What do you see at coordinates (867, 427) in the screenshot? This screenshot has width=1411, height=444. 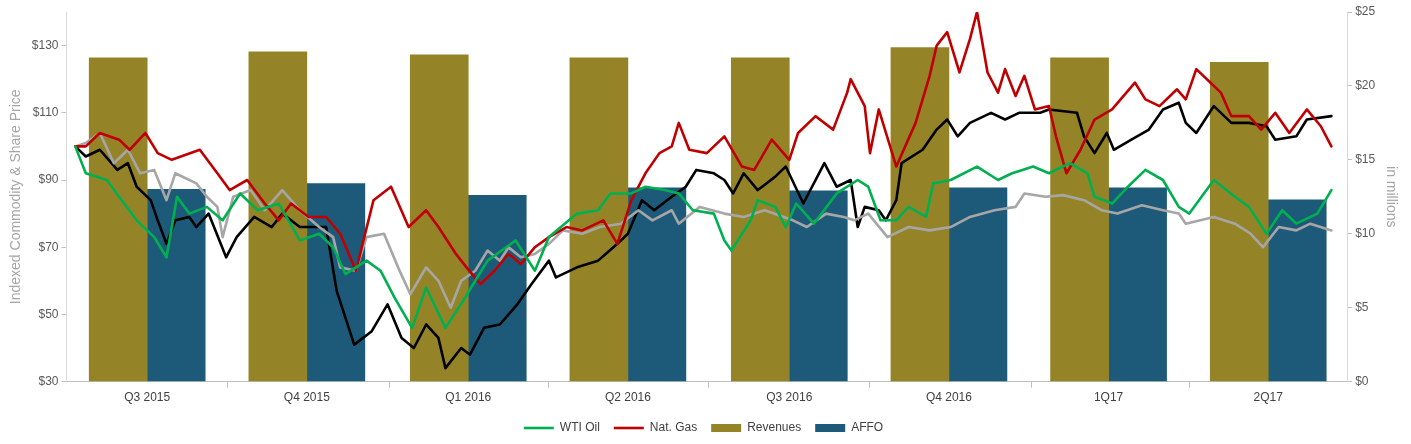 I see `legend-label: AFFO` at bounding box center [867, 427].